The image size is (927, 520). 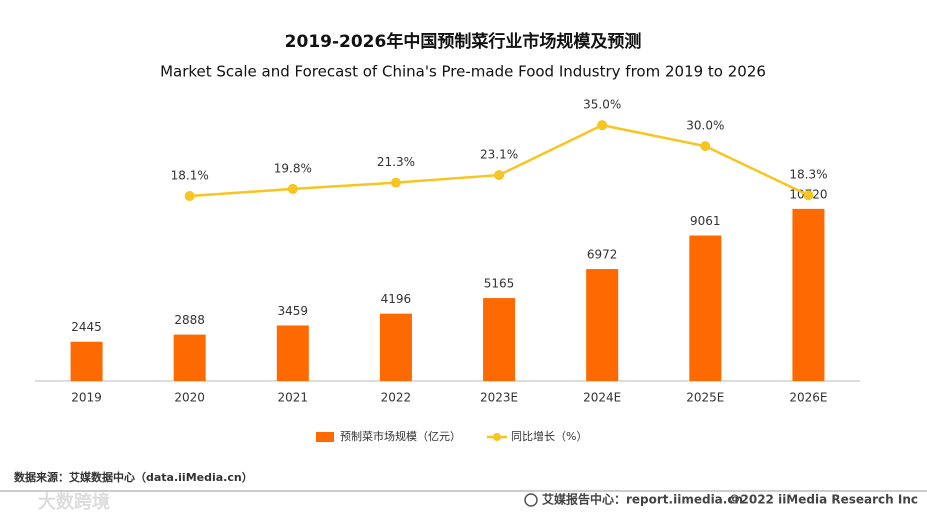 What do you see at coordinates (808, 175) in the screenshot?
I see `data-label: 18.3%` at bounding box center [808, 175].